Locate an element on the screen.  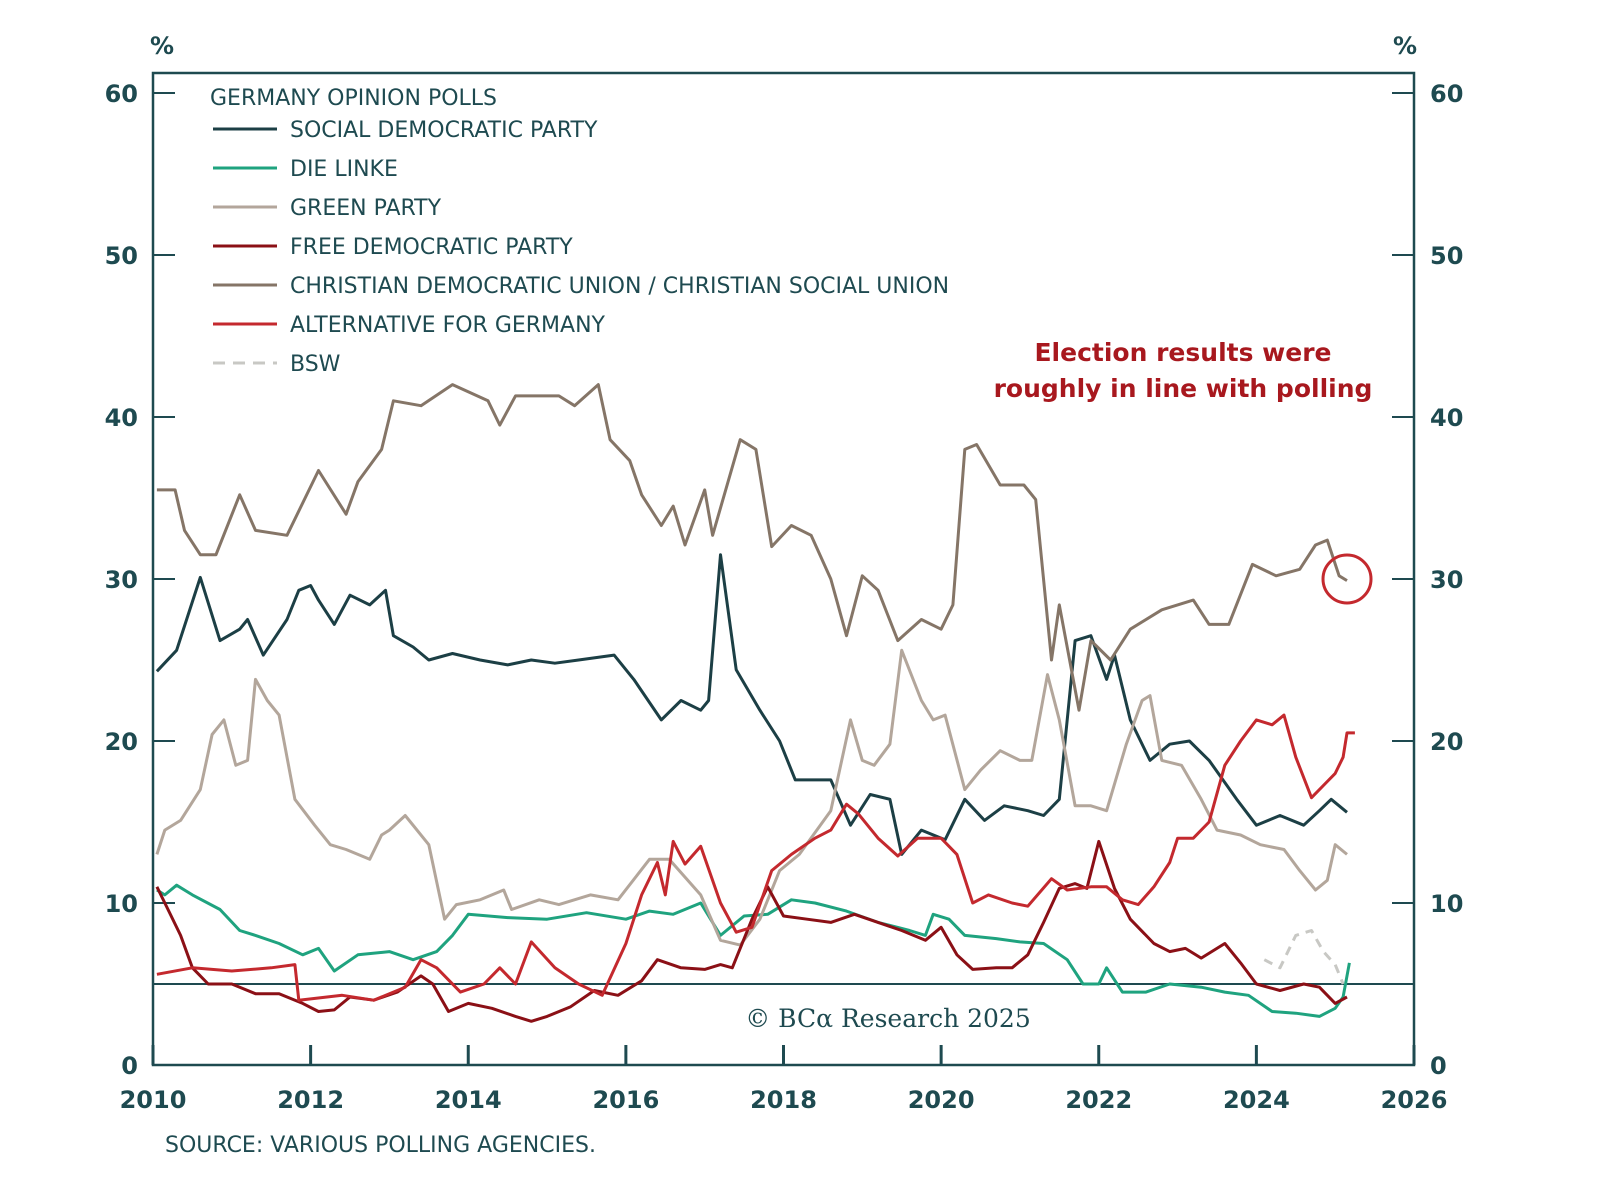
left-axis-unit: % is located at coordinates (162, 46).